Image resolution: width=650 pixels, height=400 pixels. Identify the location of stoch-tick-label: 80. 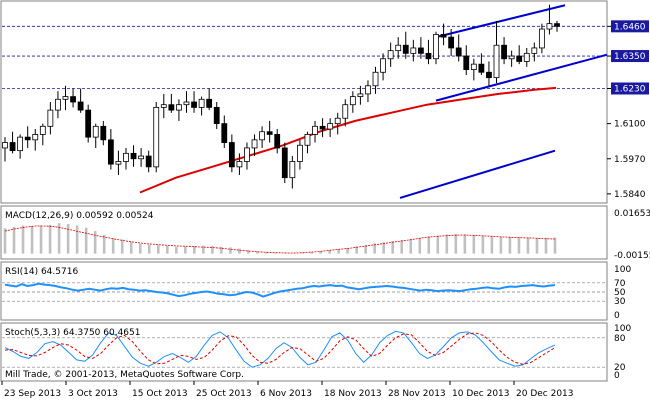
(620, 339).